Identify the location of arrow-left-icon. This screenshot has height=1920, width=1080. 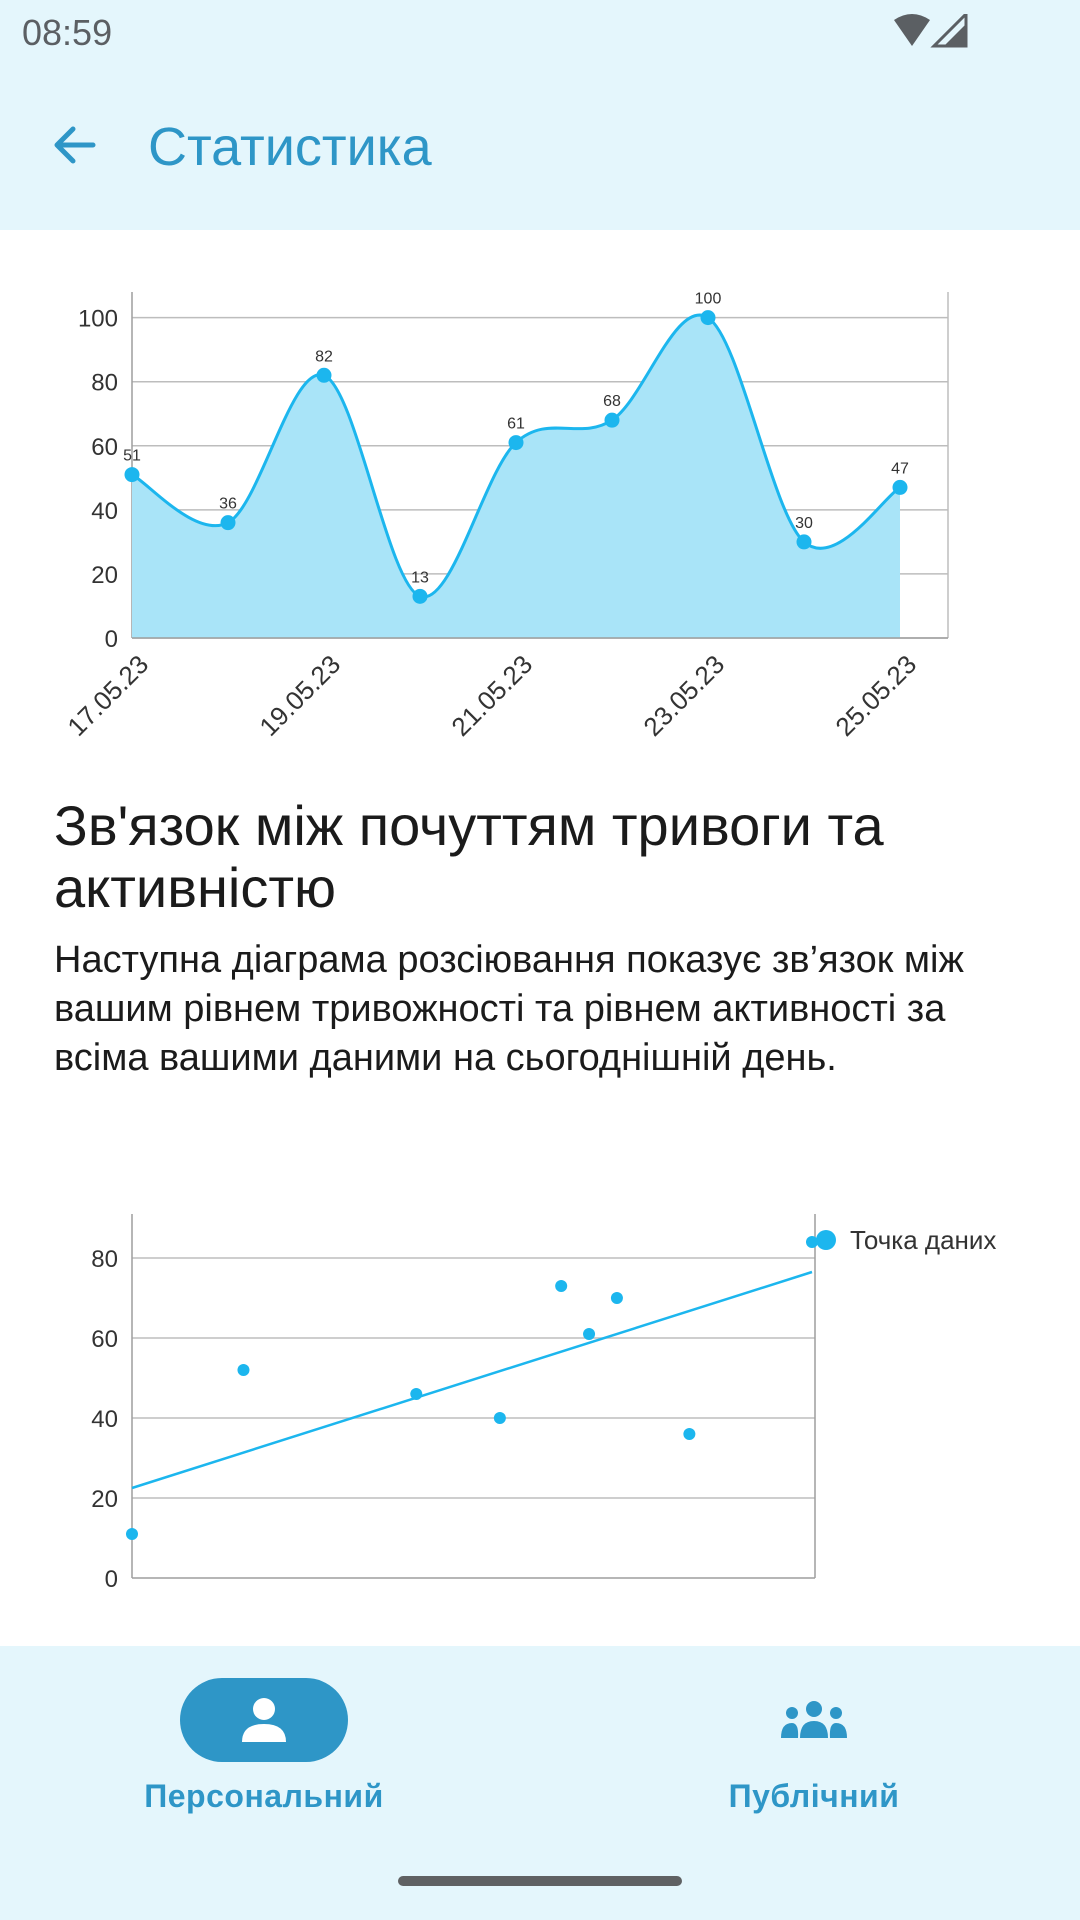
(75, 145).